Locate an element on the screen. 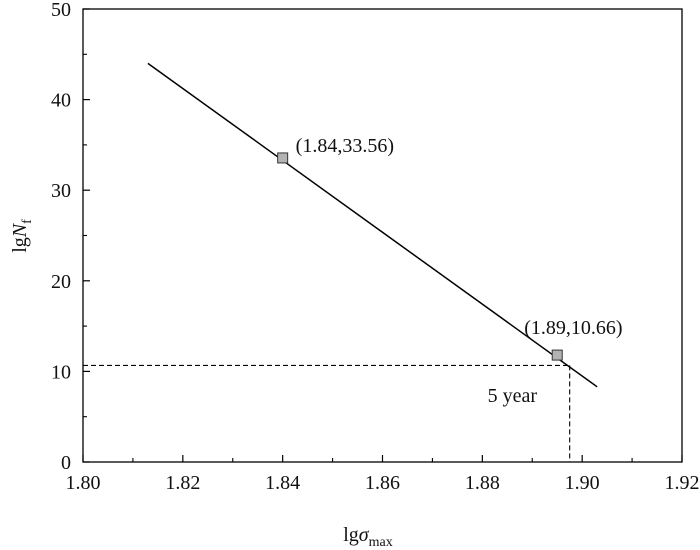  x-tick-label: 1.82 is located at coordinates (182, 483).